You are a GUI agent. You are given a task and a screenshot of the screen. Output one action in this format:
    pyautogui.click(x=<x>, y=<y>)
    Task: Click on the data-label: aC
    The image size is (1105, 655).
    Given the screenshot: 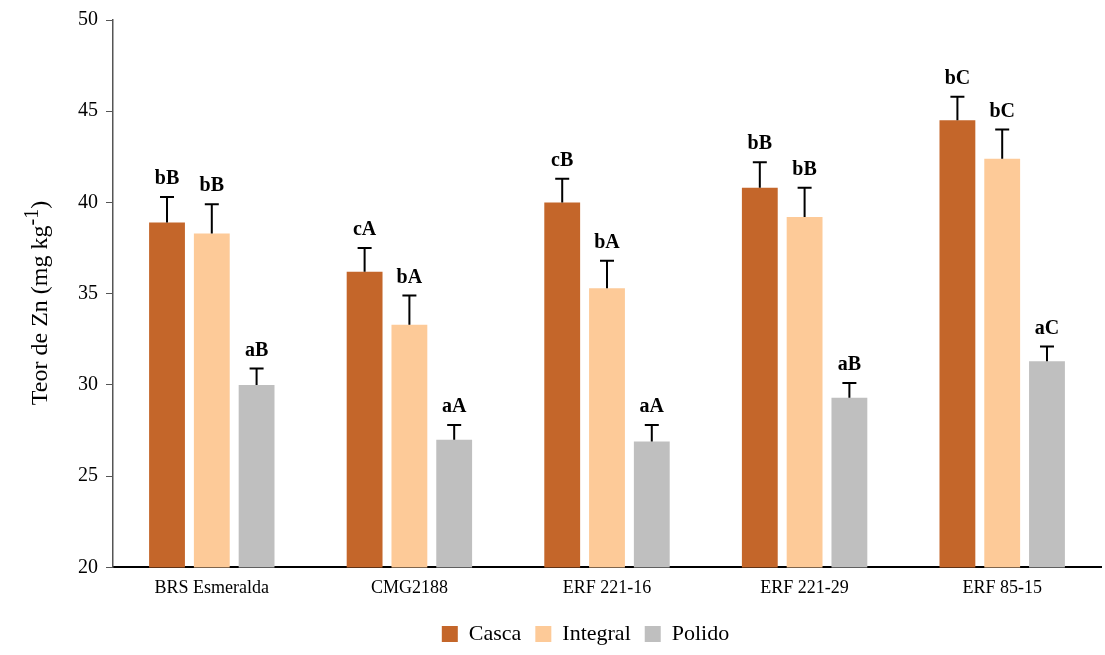 What is the action you would take?
    pyautogui.click(x=1047, y=326)
    